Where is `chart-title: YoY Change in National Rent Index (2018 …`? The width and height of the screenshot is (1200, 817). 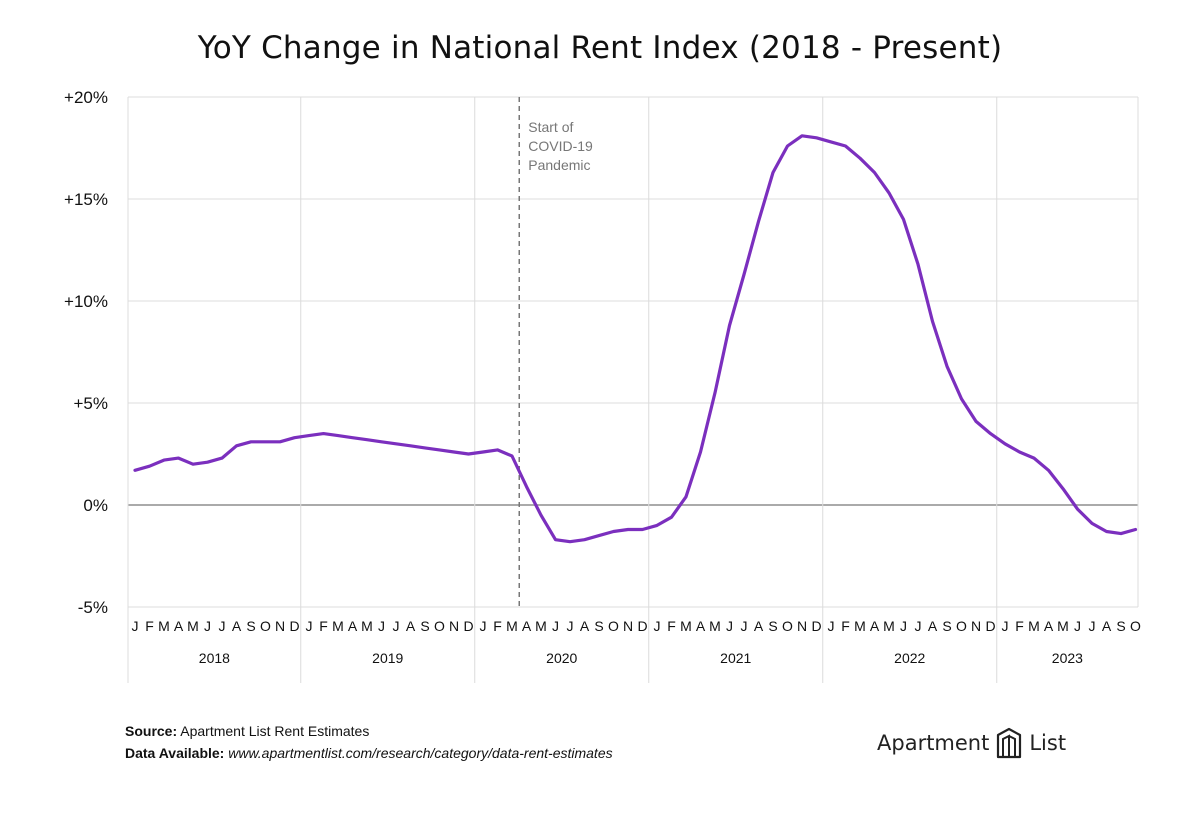 chart-title: YoY Change in National Rent Index (2018 … is located at coordinates (600, 48).